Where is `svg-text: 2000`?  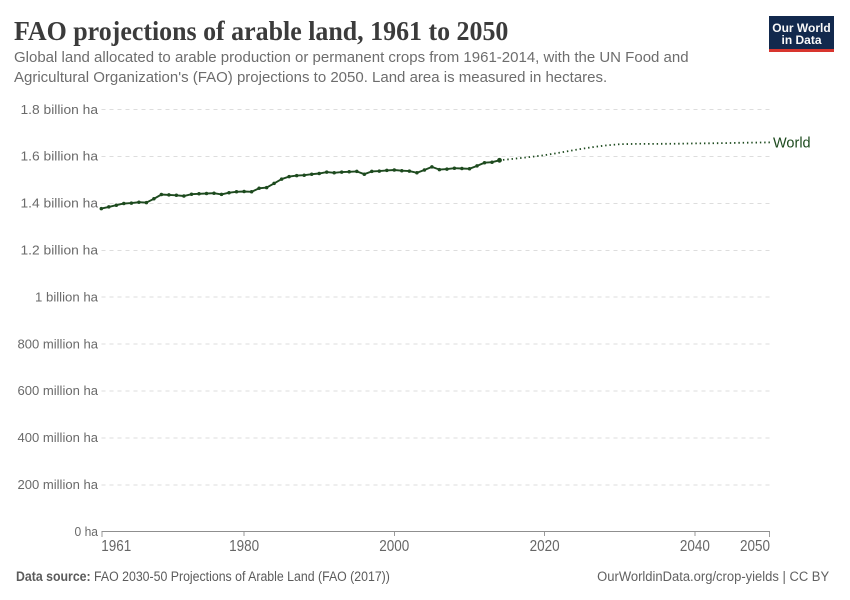 svg-text: 2000 is located at coordinates (394, 546).